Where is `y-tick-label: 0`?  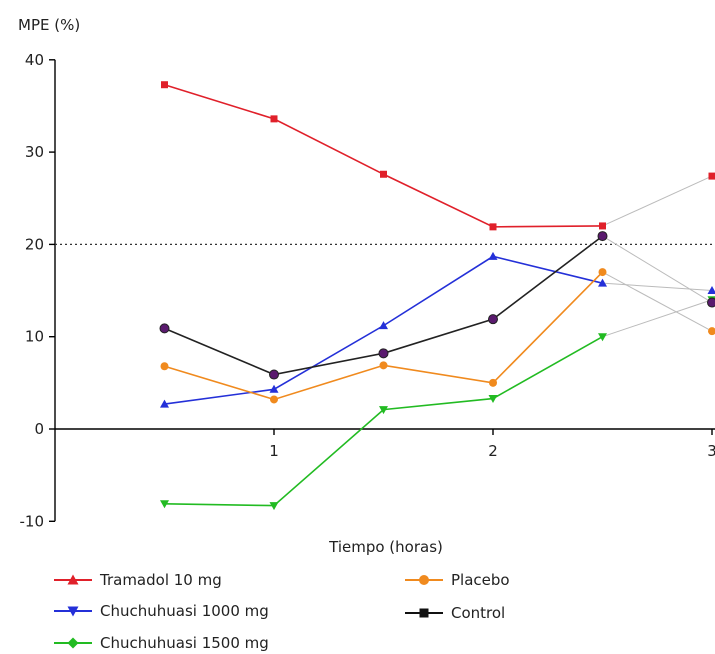
y-tick-label: 0 is located at coordinates (39, 429).